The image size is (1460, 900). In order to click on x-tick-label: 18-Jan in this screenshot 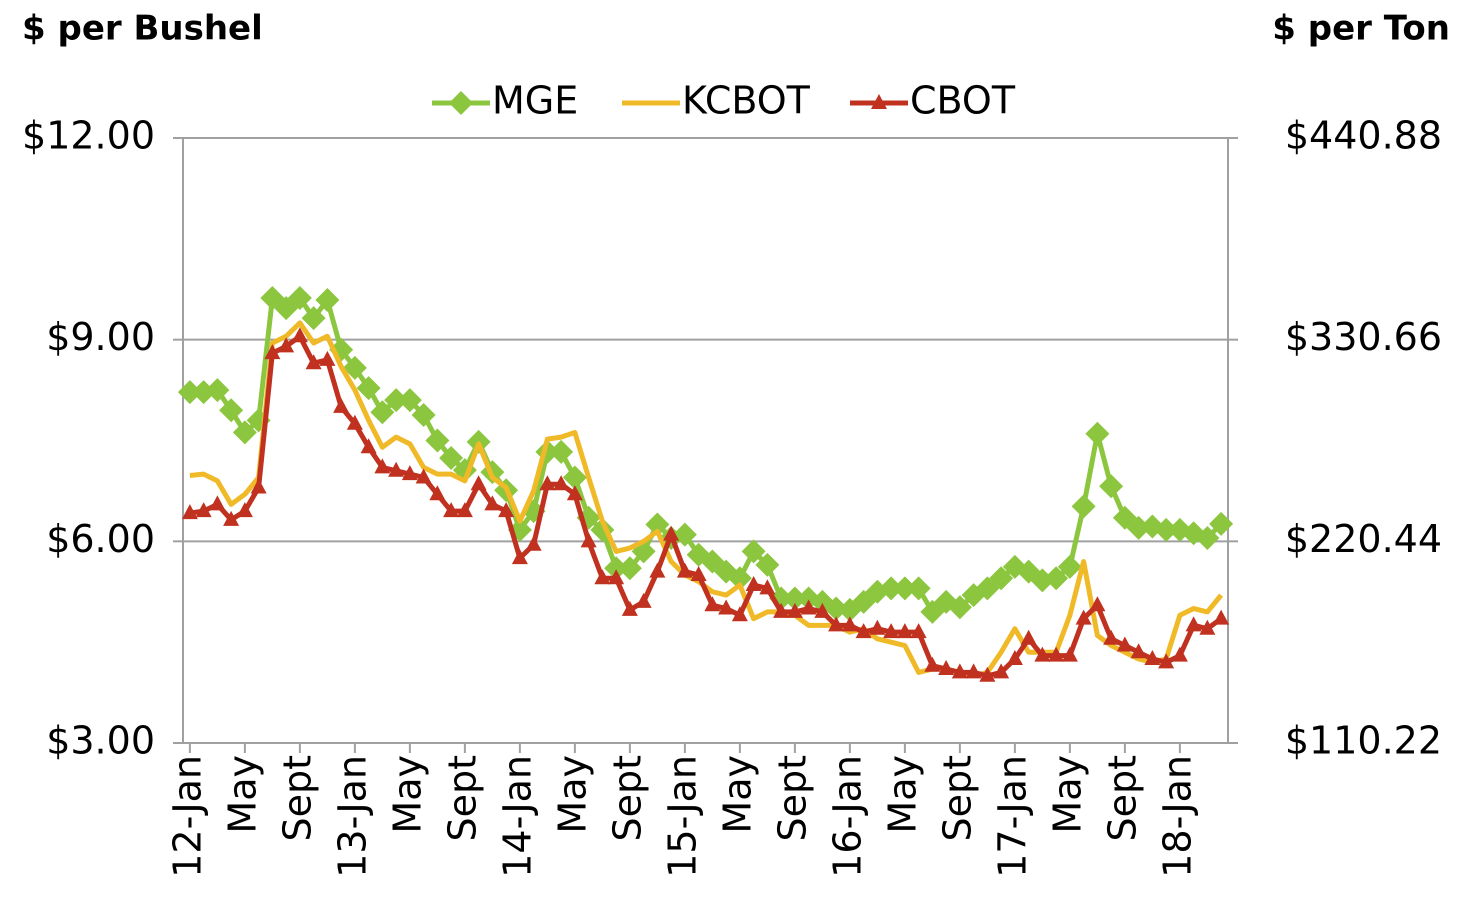, I will do `click(1177, 816)`.